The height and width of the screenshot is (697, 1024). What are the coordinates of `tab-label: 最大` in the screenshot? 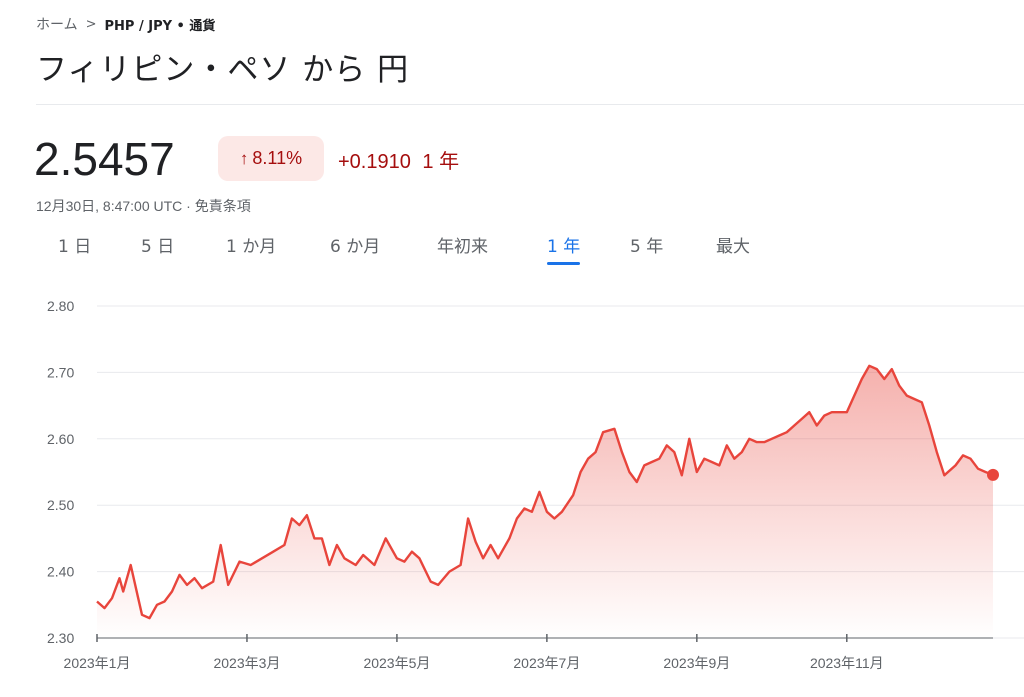 It's located at (733, 247).